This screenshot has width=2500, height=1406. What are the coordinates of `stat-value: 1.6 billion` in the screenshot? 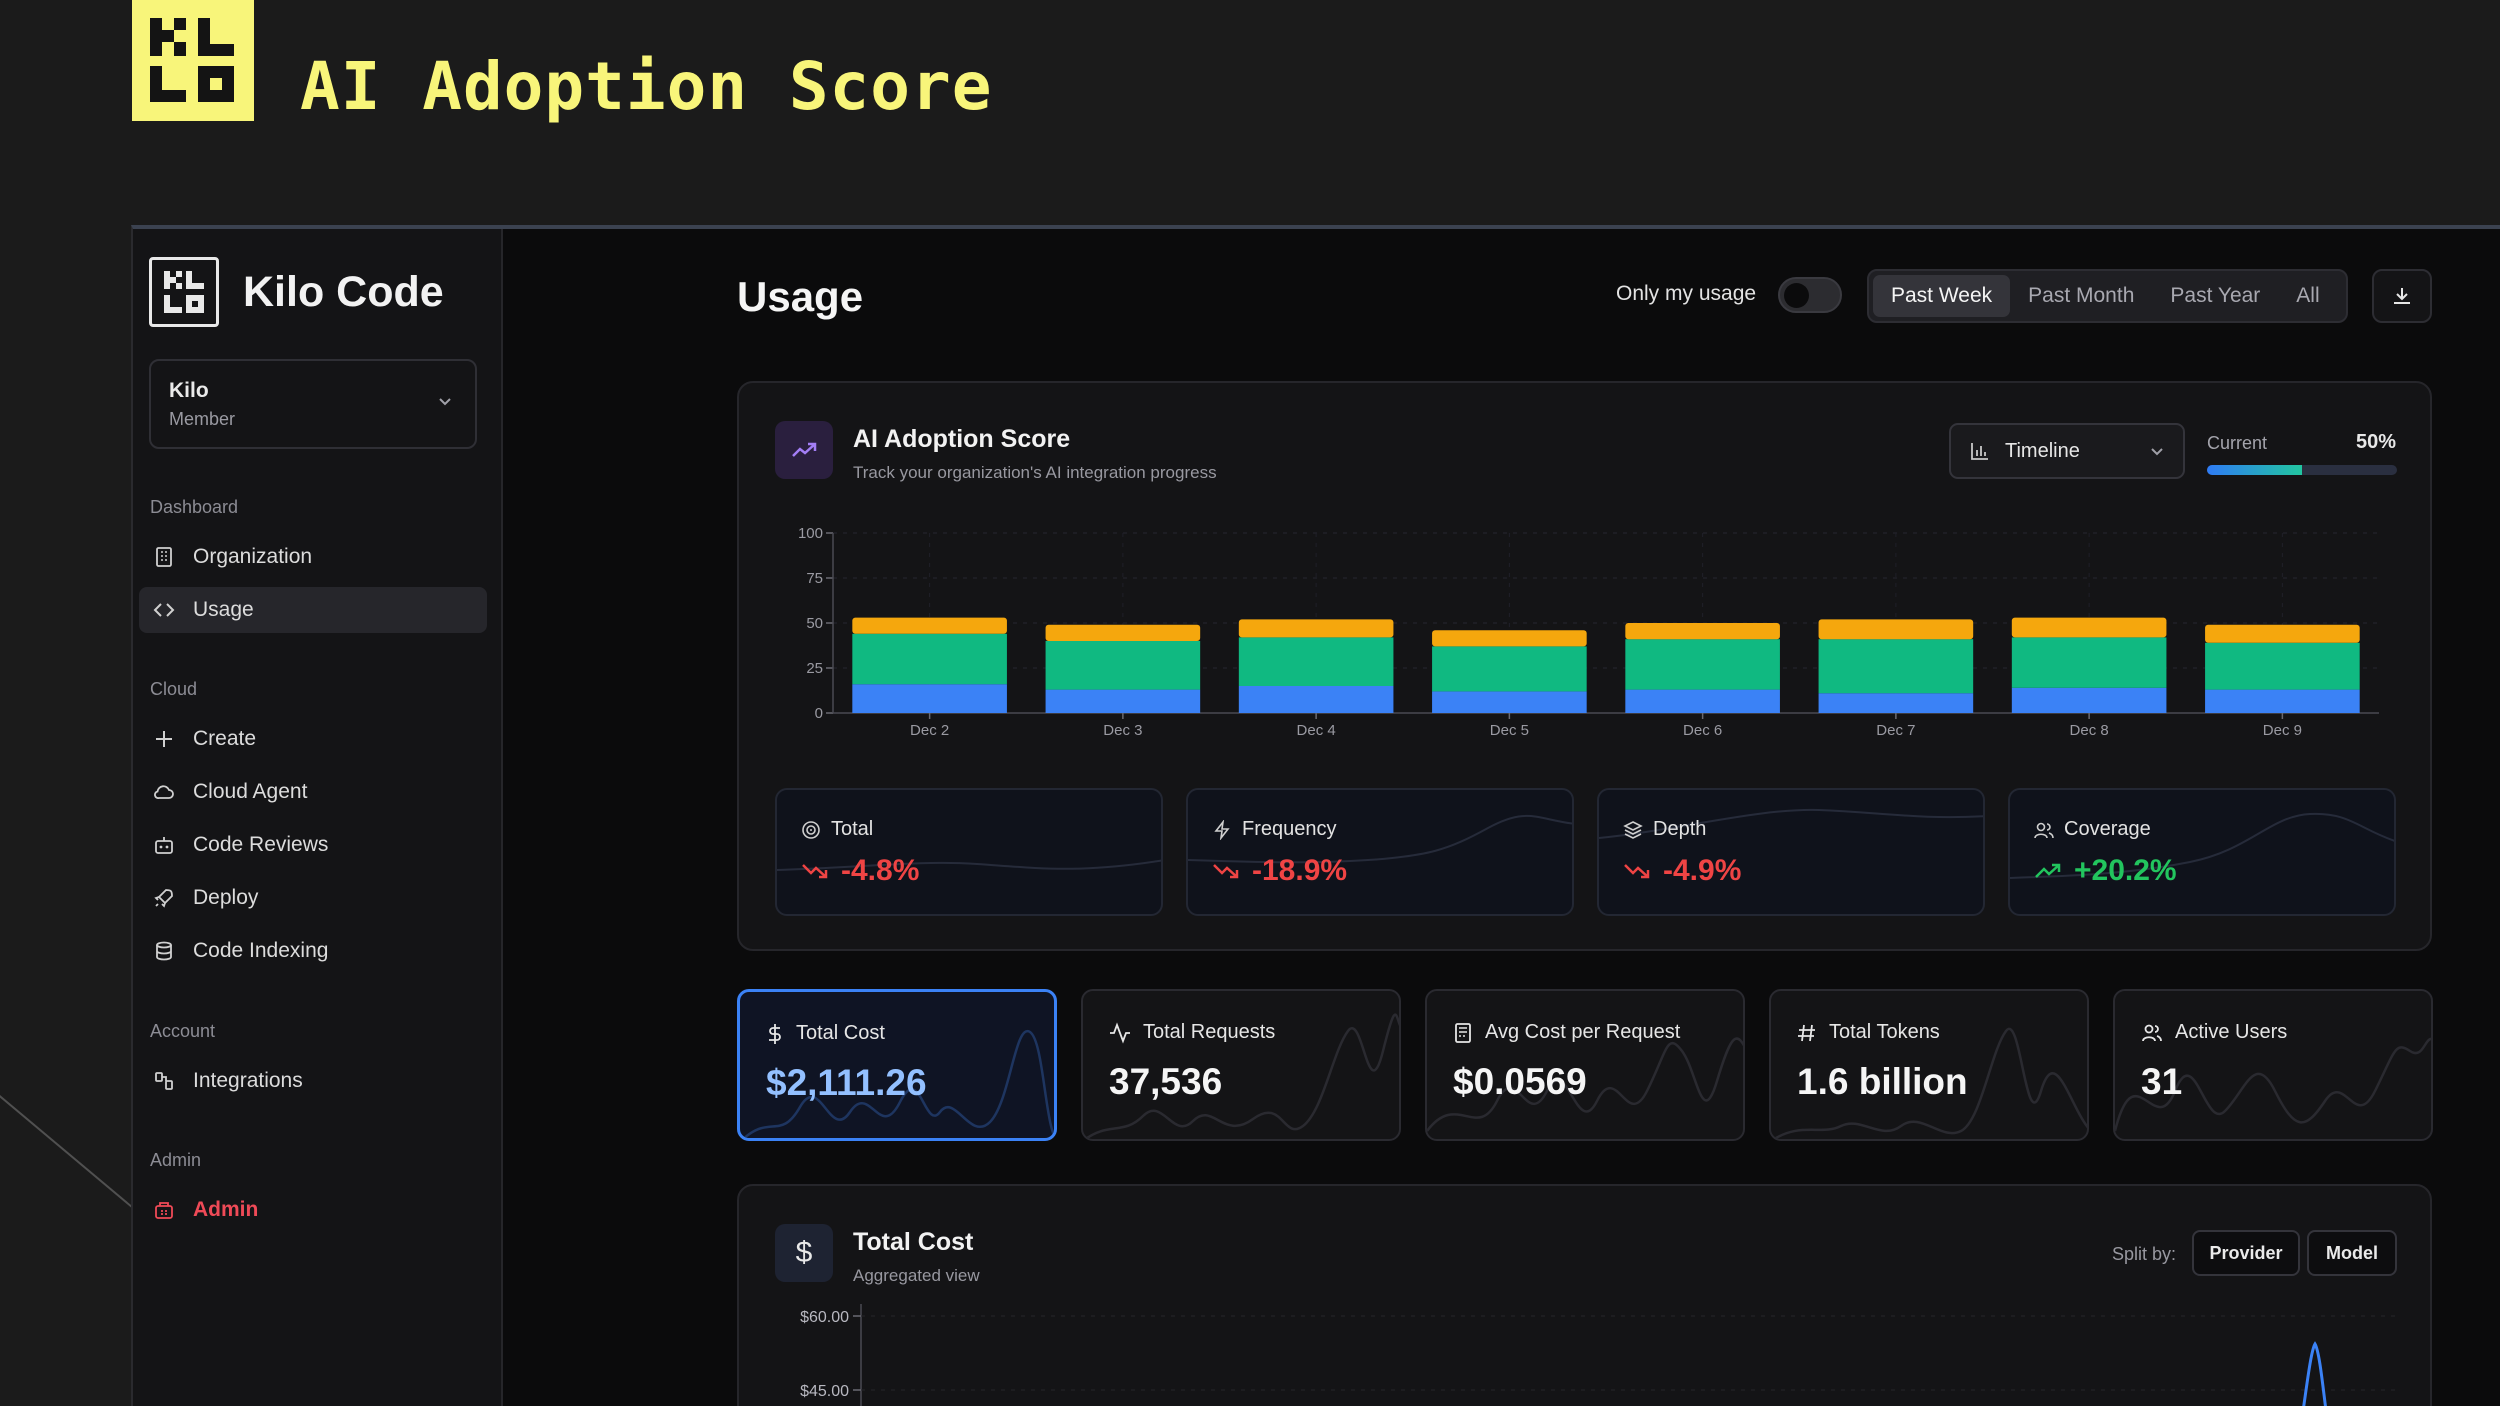 It's located at (1882, 1081).